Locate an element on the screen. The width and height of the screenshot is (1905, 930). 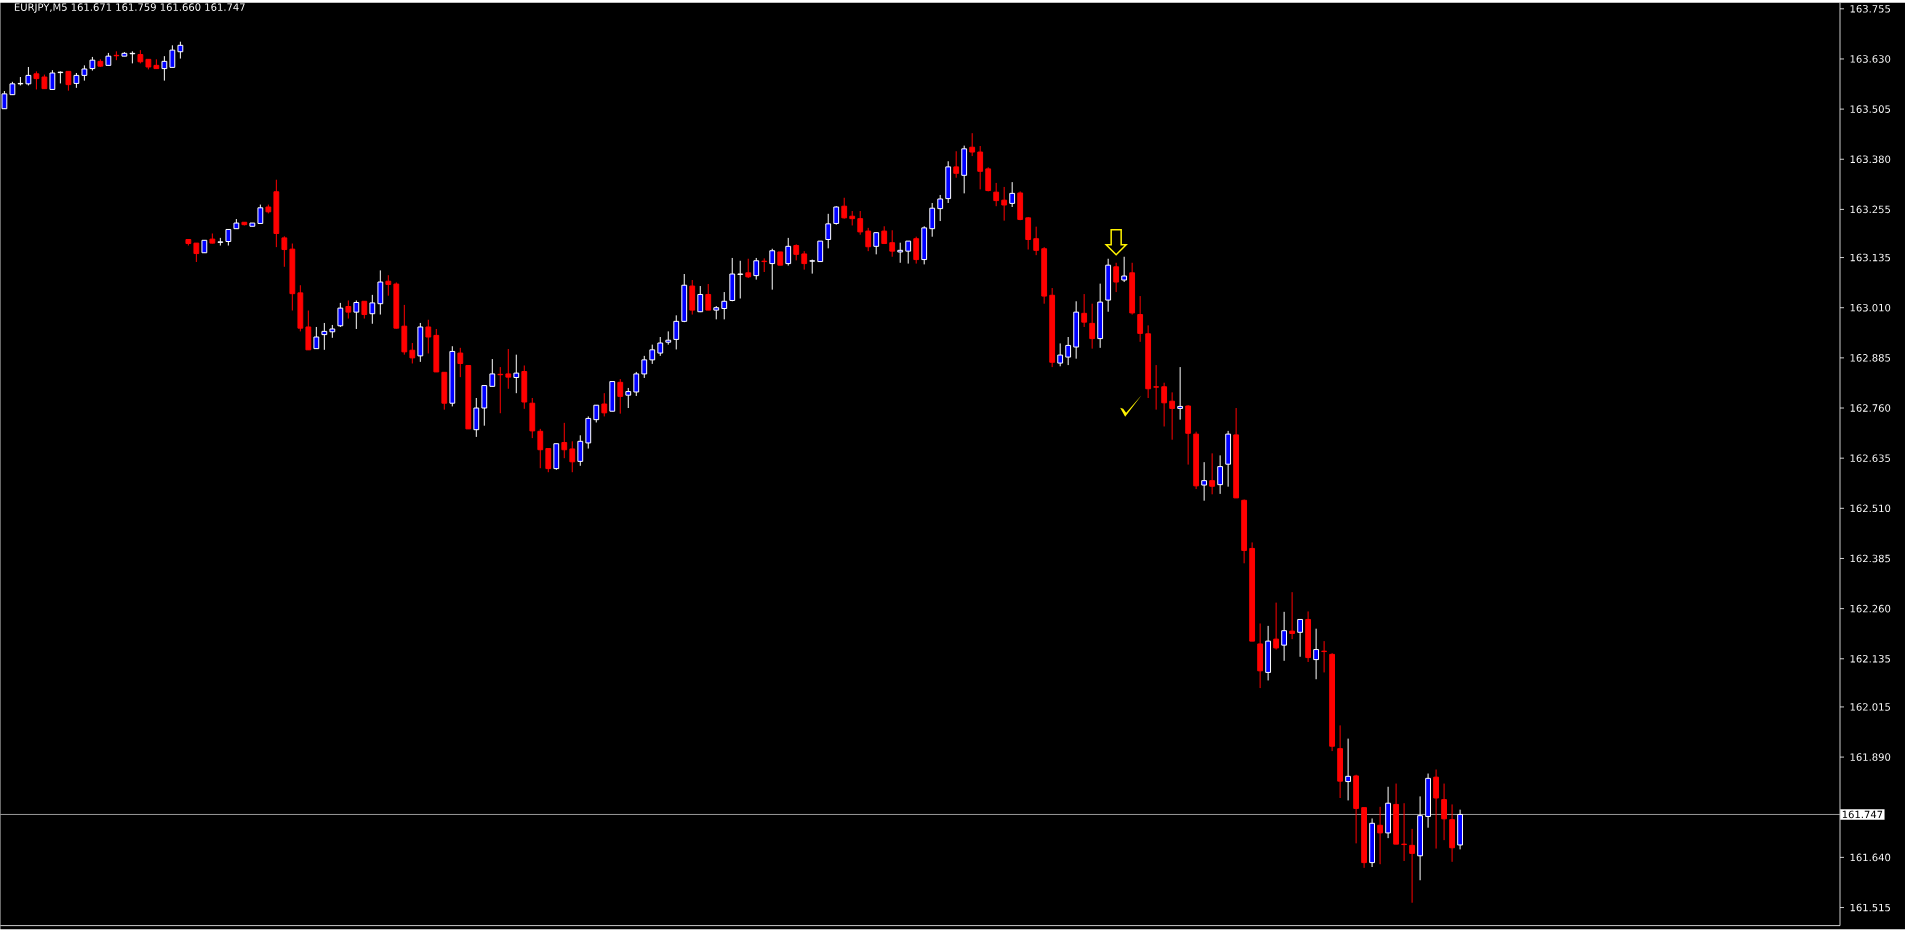
y-tick-label: 162.260 is located at coordinates (1870, 609).